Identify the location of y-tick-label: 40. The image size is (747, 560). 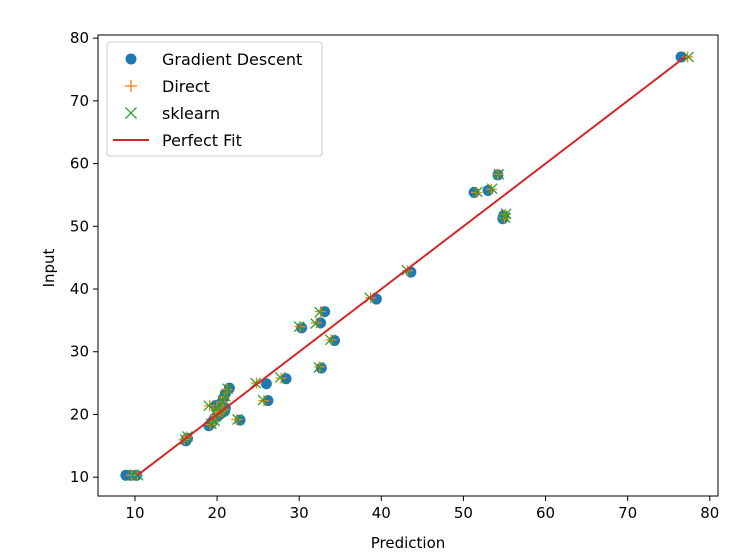
(79, 289).